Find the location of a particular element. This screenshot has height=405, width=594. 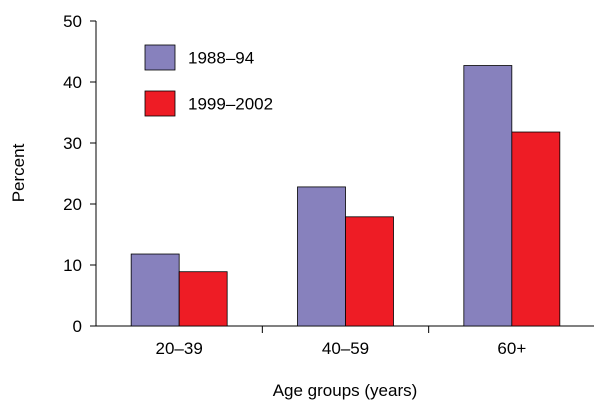

y-tick-label: 50 is located at coordinates (72, 21).